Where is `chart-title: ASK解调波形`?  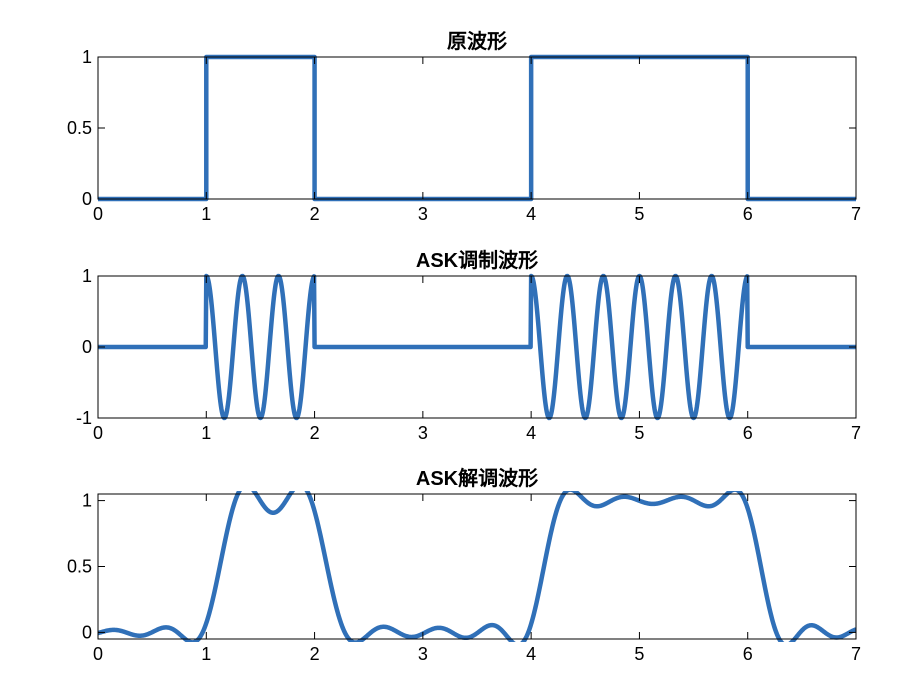
chart-title: ASK解调波形 is located at coordinates (477, 478).